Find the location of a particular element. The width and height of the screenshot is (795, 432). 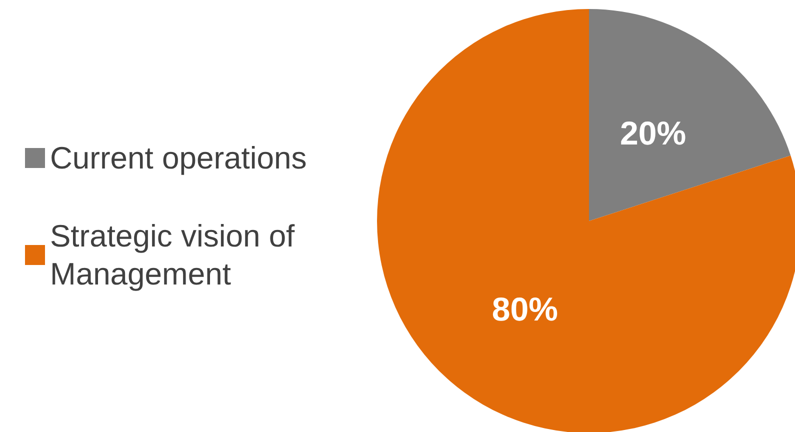

legend-label: Strategic vision of Management is located at coordinates (177, 255).